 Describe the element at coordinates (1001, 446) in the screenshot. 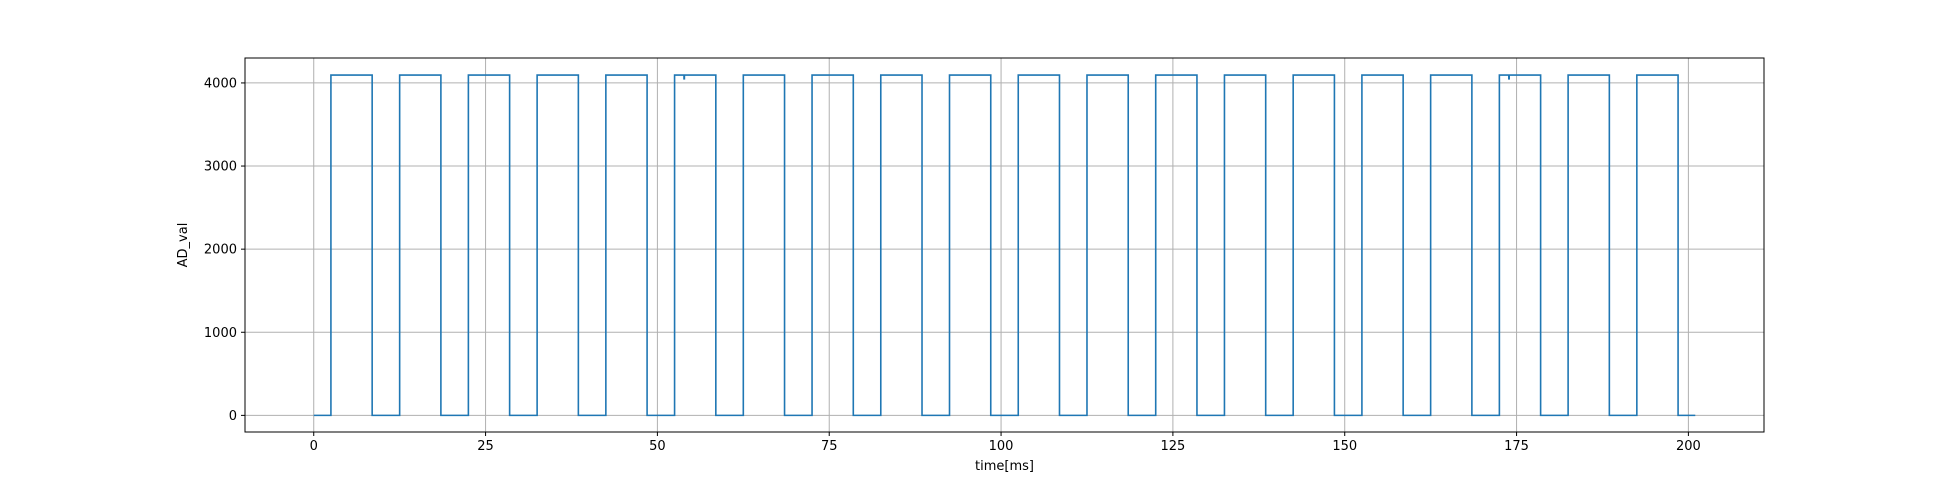

I see `x-tick-label: 100` at that location.